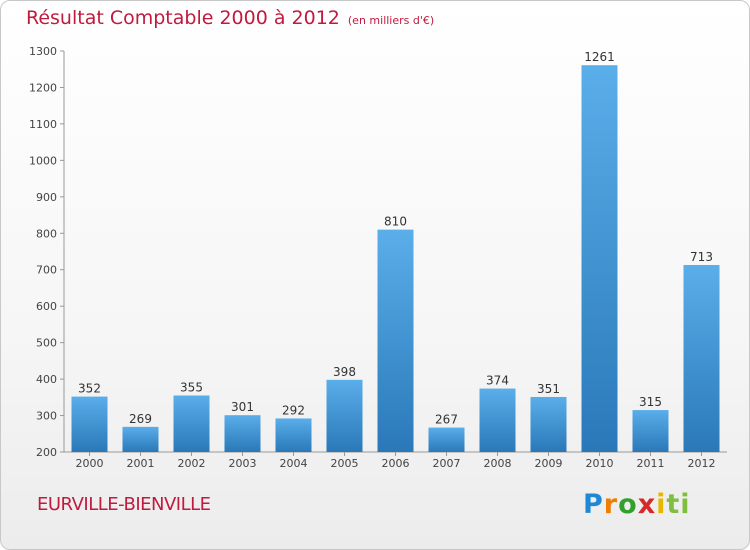 The width and height of the screenshot is (750, 550). Describe the element at coordinates (46, 452) in the screenshot. I see `y-tick-label: 200` at that location.